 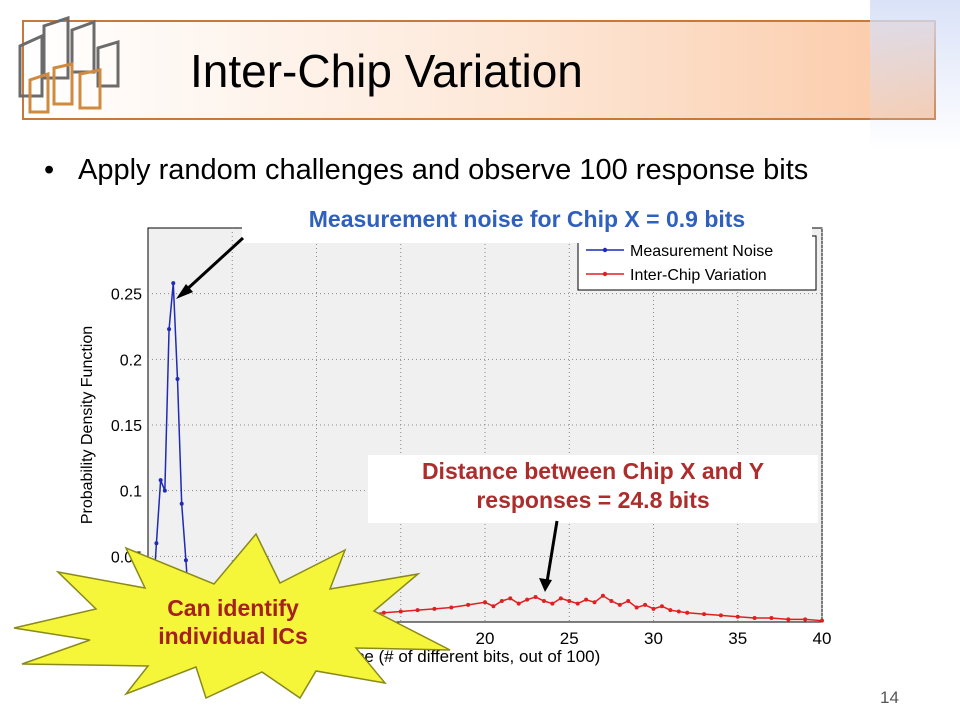 What do you see at coordinates (386, 71) in the screenshot?
I see `slide-title: Inter-Chip Variation` at bounding box center [386, 71].